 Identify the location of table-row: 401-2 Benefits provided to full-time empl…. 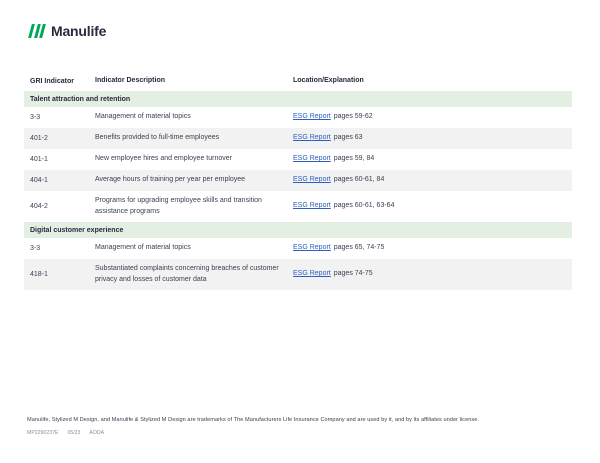
(298, 138).